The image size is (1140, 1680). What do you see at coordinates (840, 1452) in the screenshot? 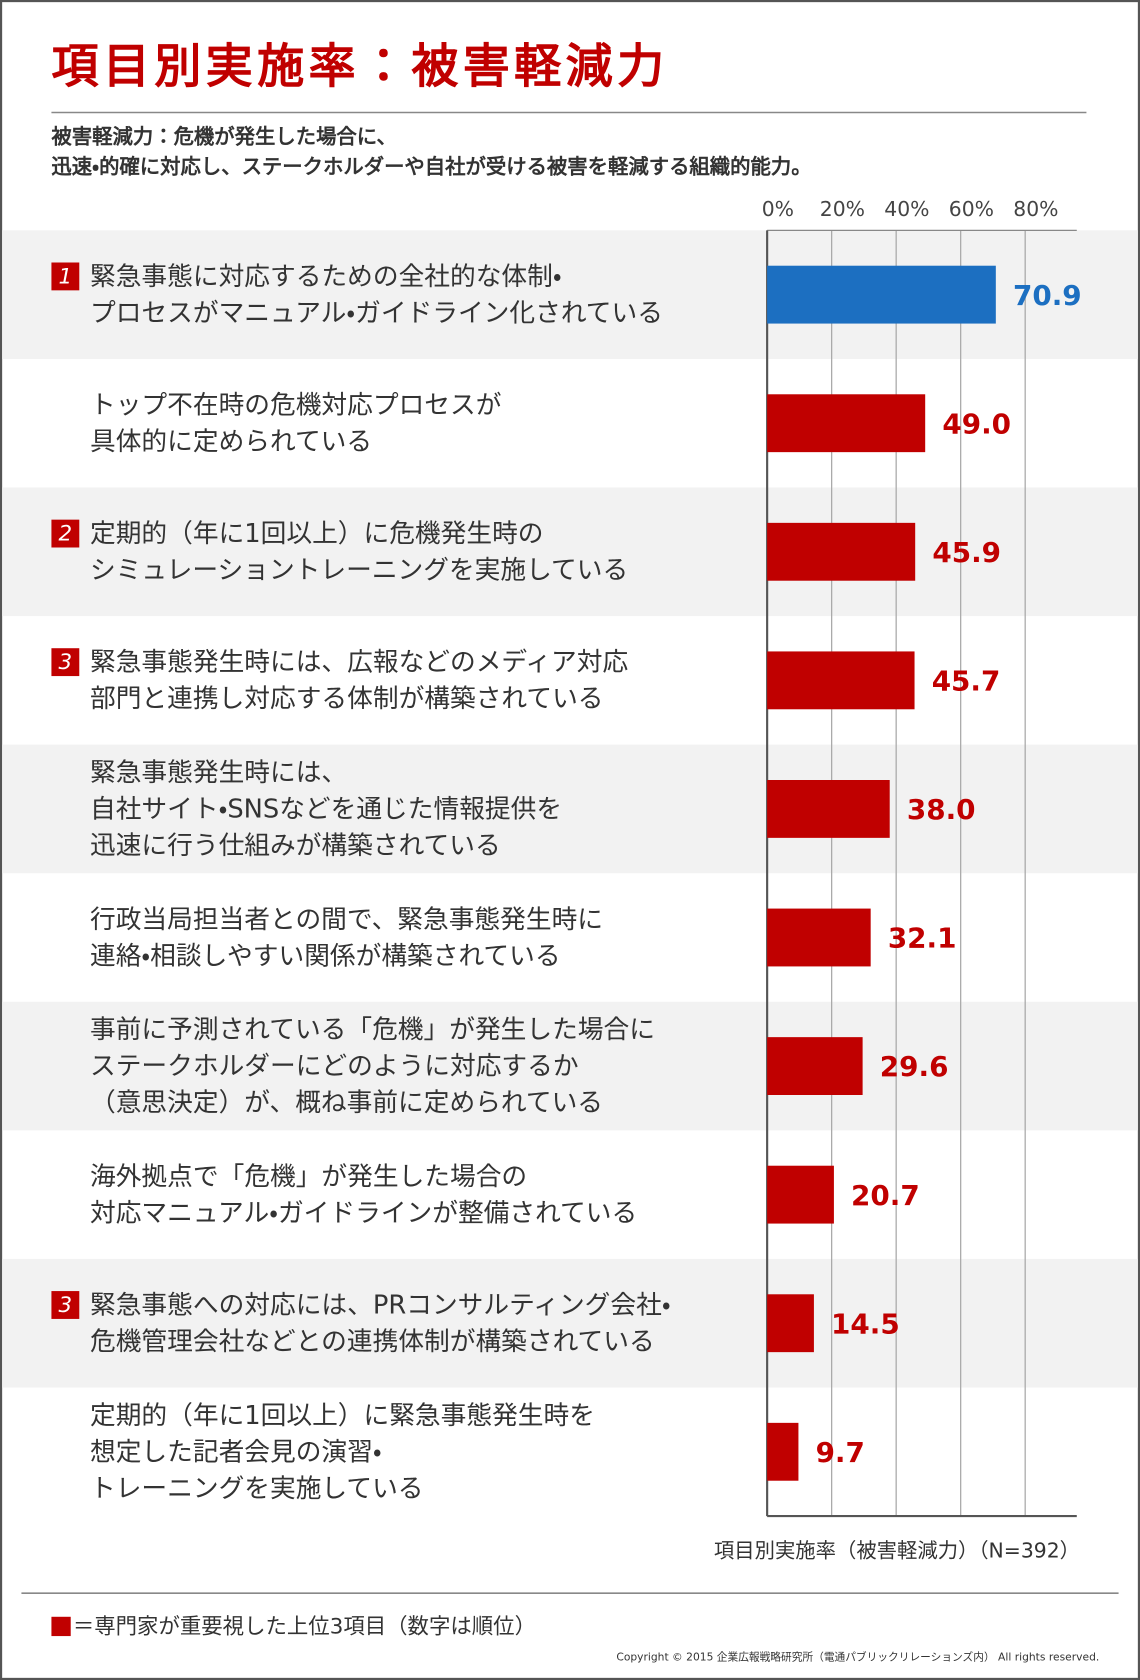
I see `value-label: 9.7` at bounding box center [840, 1452].